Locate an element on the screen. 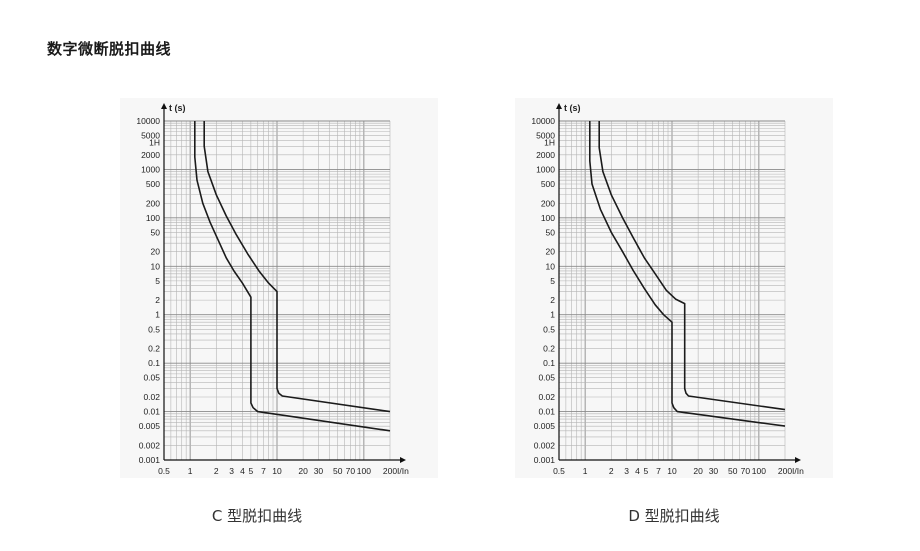 This screenshot has width=920, height=551. c-curve-caption: C 型脱扣曲线 is located at coordinates (257, 516).